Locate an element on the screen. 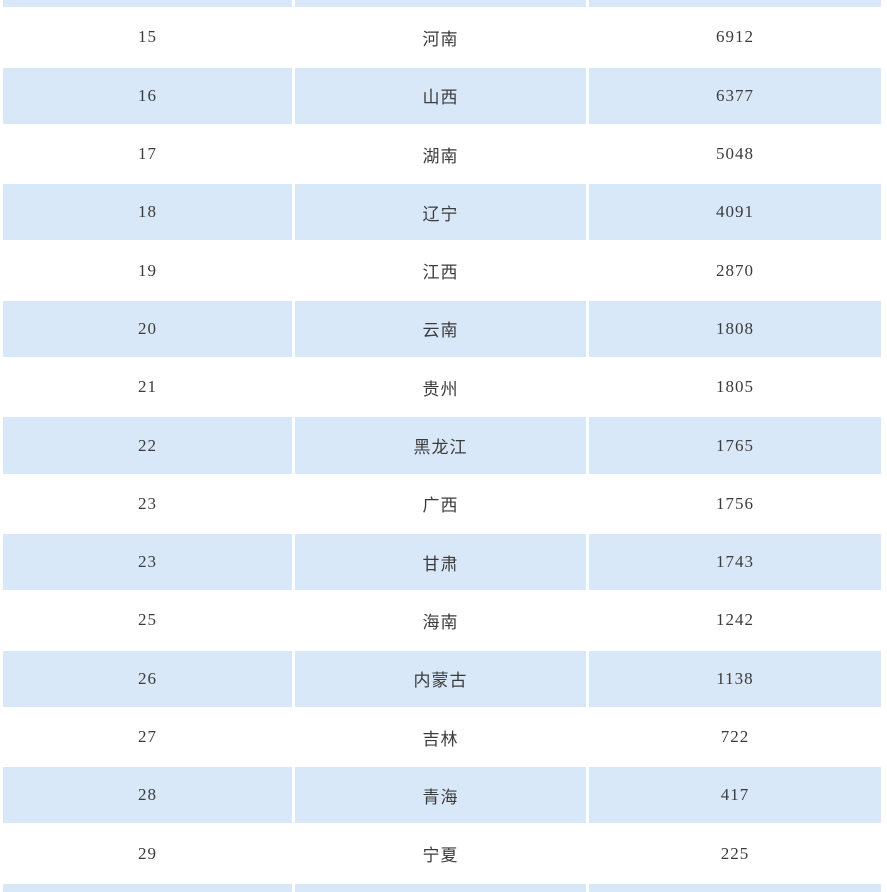 Image resolution: width=887 pixels, height=892 pixels. value-cell: 417 is located at coordinates (735, 795).